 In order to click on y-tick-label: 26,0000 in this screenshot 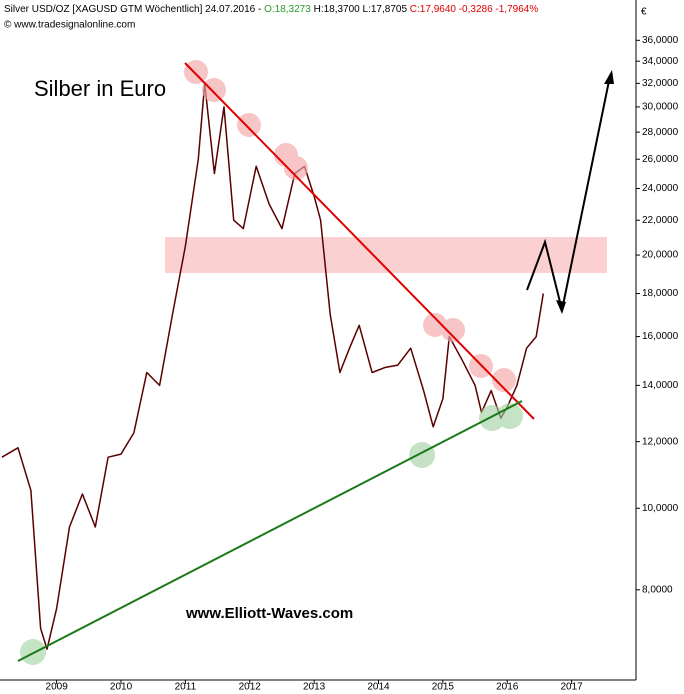, I will do `click(660, 159)`.